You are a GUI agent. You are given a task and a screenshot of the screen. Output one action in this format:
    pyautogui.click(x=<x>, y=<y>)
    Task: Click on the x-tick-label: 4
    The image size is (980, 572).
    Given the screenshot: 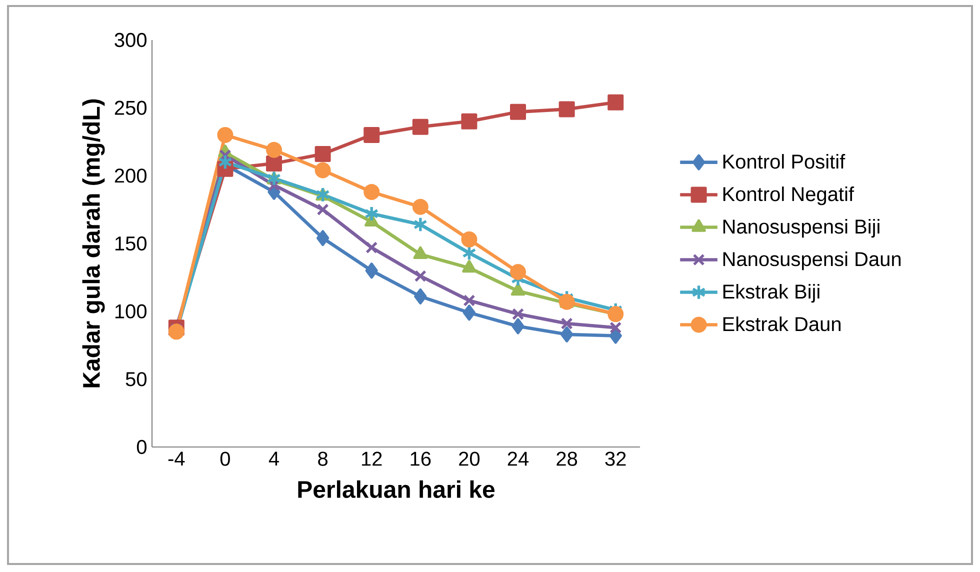 What is the action you would take?
    pyautogui.click(x=273, y=459)
    